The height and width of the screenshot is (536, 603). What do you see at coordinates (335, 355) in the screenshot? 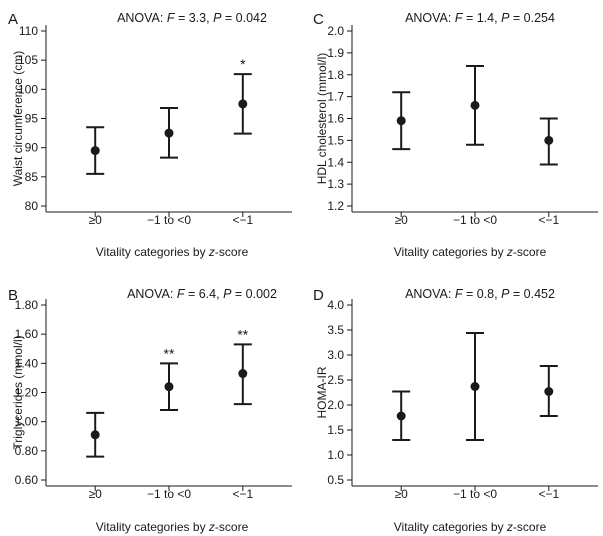
I see `y-tick-label: 3.0` at bounding box center [335, 355].